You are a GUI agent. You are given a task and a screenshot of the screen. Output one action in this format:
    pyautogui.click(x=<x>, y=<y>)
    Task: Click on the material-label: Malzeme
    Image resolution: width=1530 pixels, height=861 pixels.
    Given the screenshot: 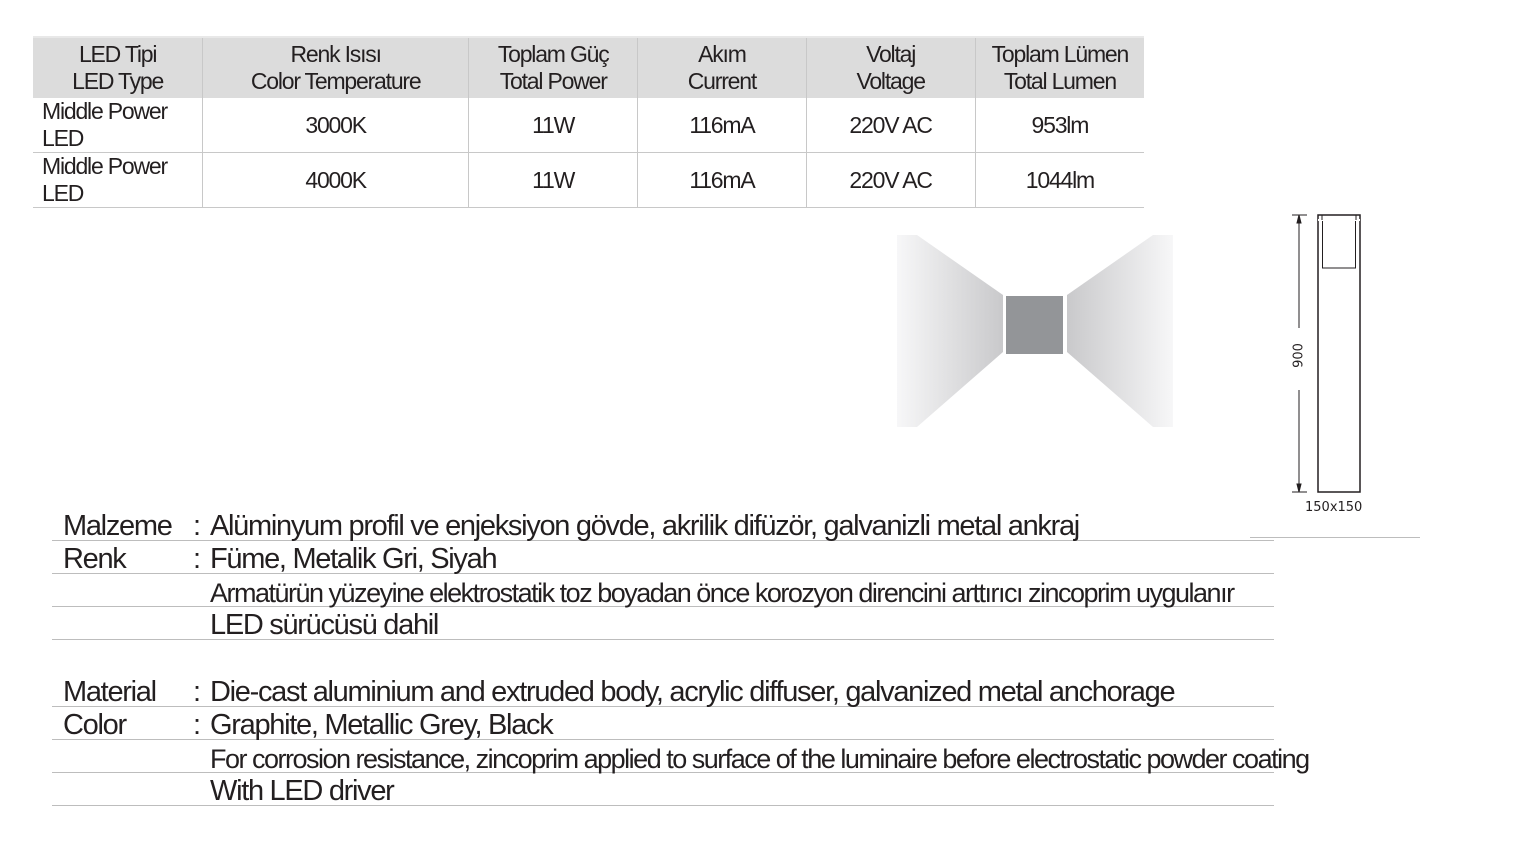 What is the action you would take?
    pyautogui.click(x=118, y=526)
    